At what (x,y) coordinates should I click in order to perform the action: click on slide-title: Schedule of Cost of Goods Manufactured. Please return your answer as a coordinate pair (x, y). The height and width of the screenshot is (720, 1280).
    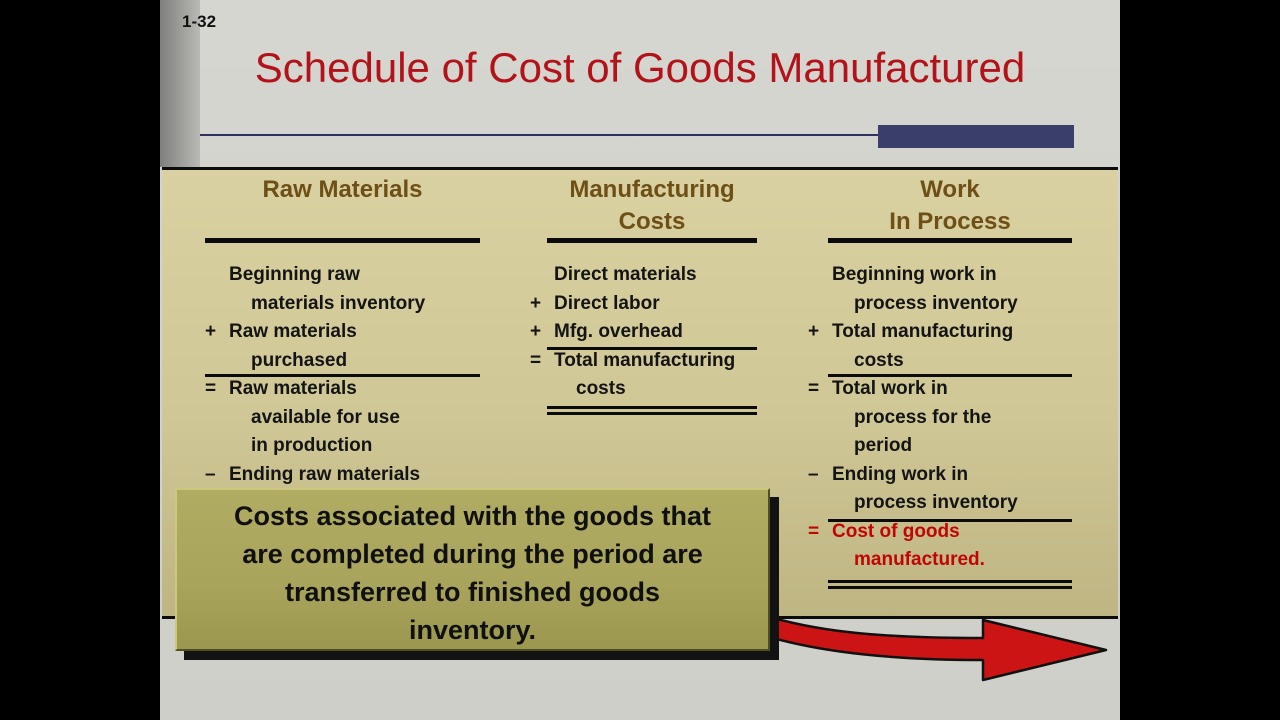
    Looking at the image, I should click on (640, 67).